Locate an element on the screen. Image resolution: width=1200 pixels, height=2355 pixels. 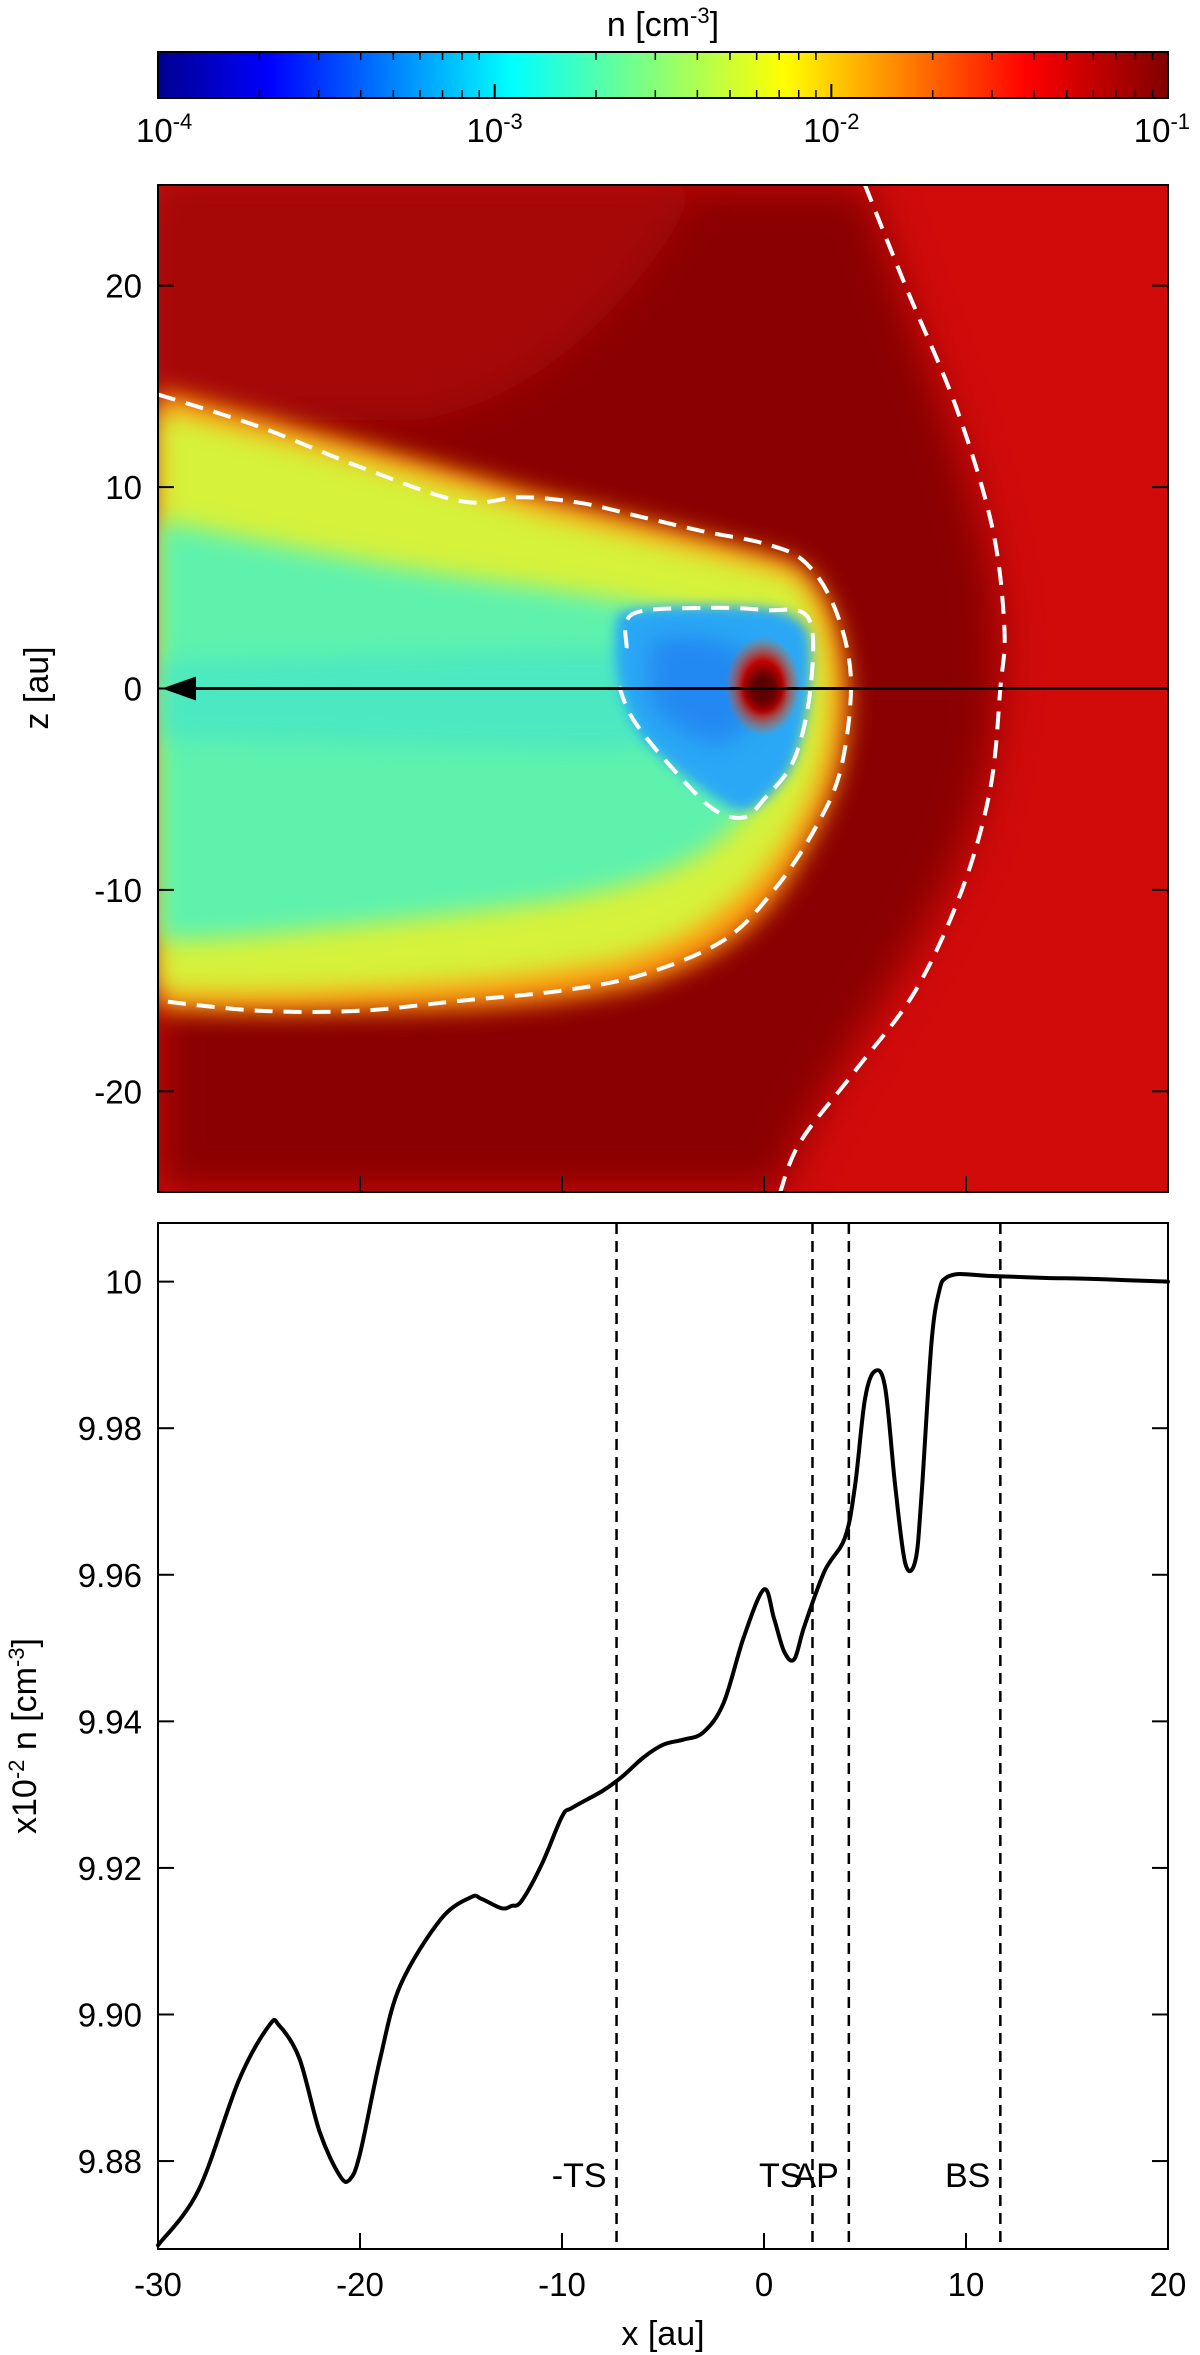
colorbar: n [cm-3] 10⁻⁴ 10⁻³ 10⁻² 10⁻¹ is located at coordinates (663, 76).